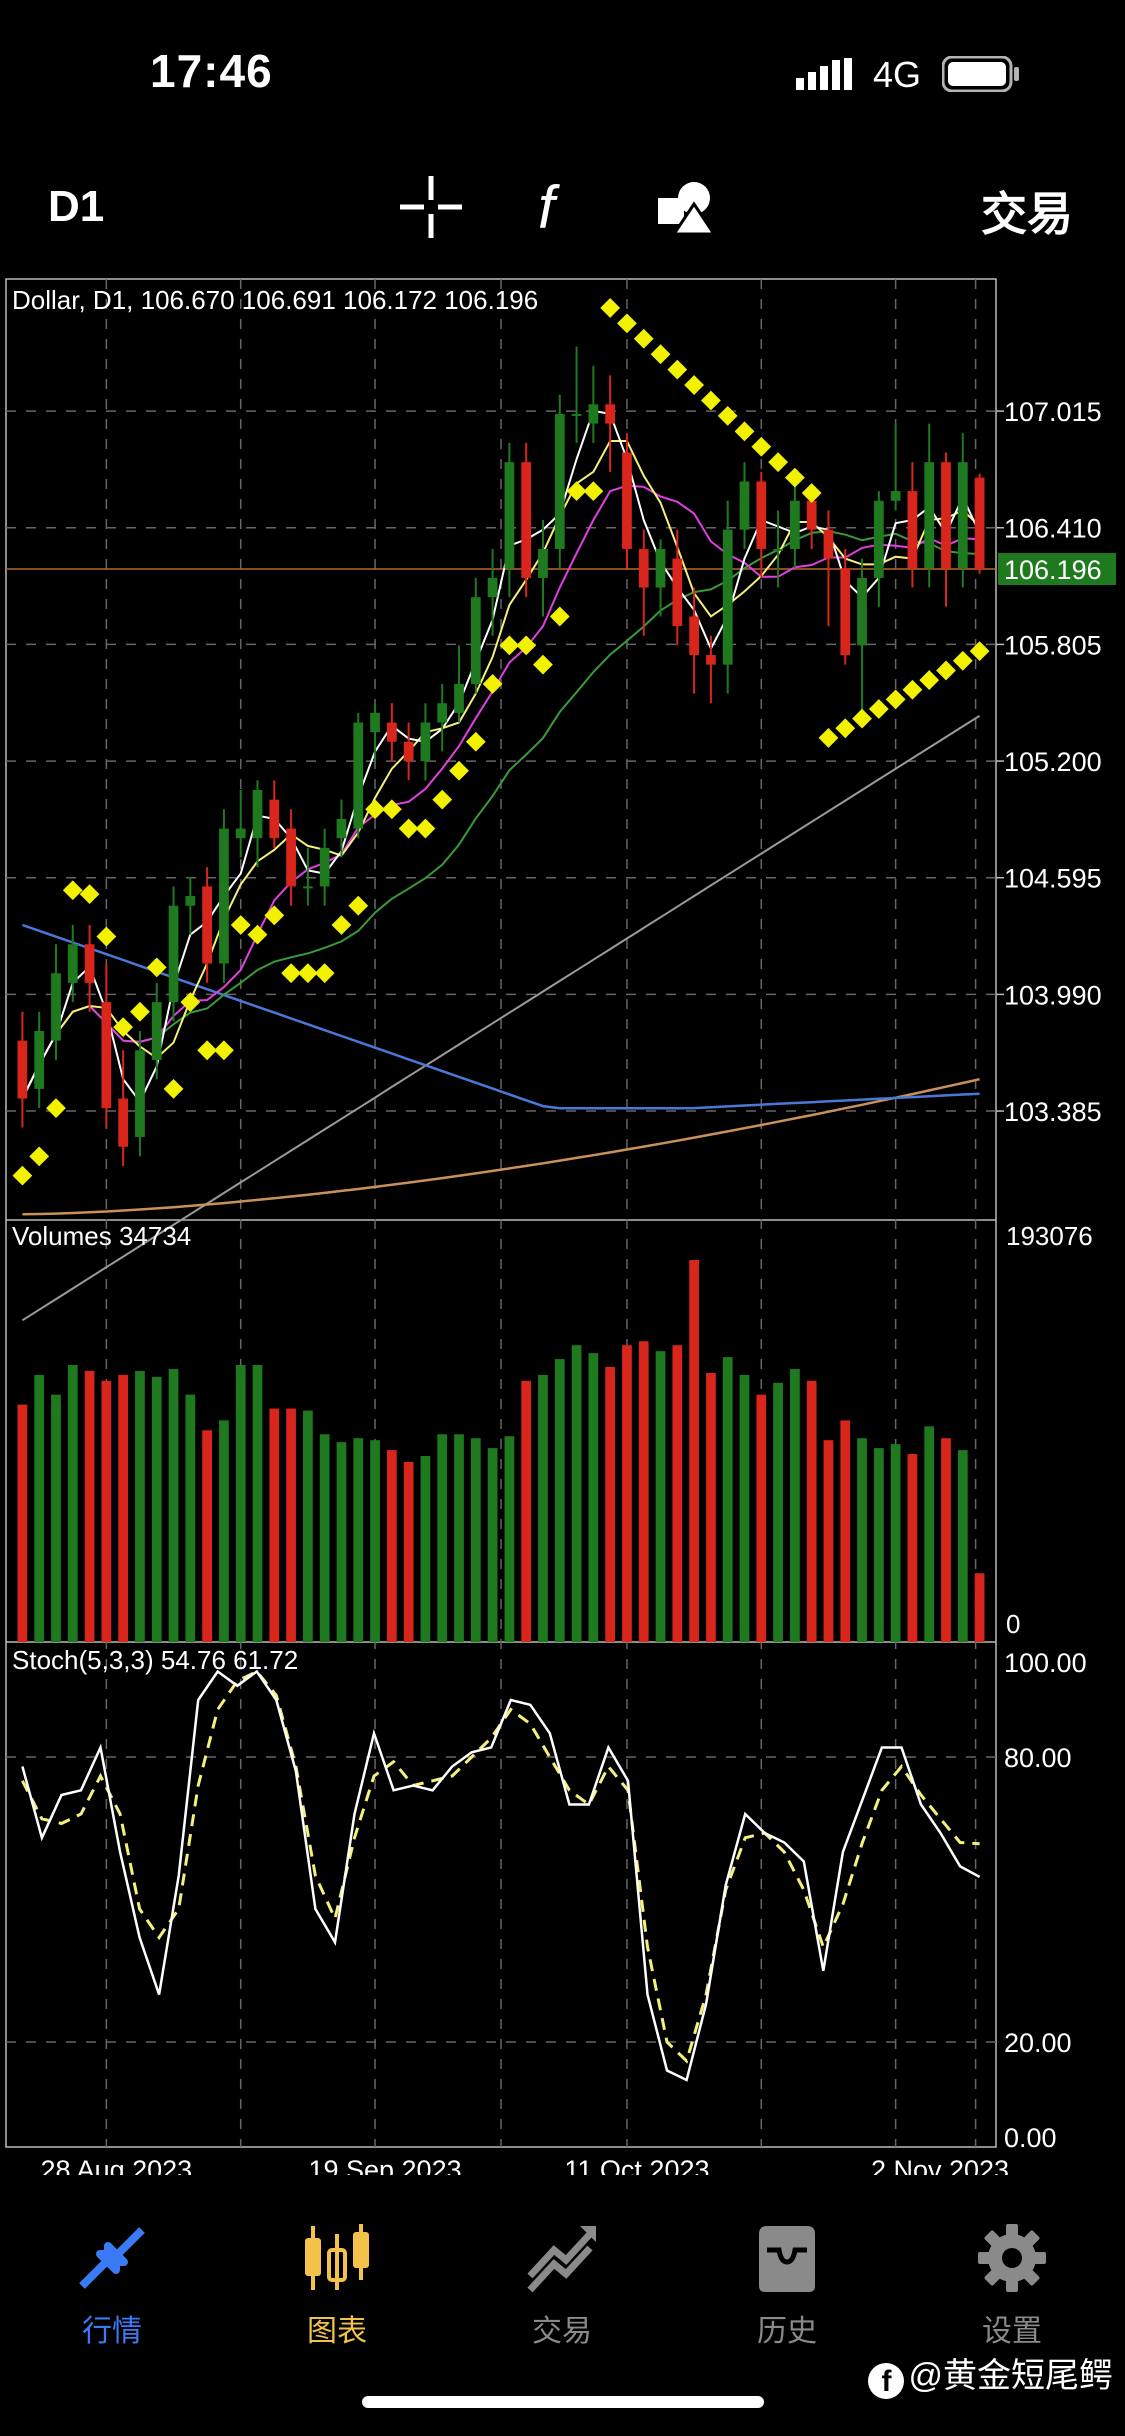  I want to click on price-axis-label: 104.595, so click(1053, 879).